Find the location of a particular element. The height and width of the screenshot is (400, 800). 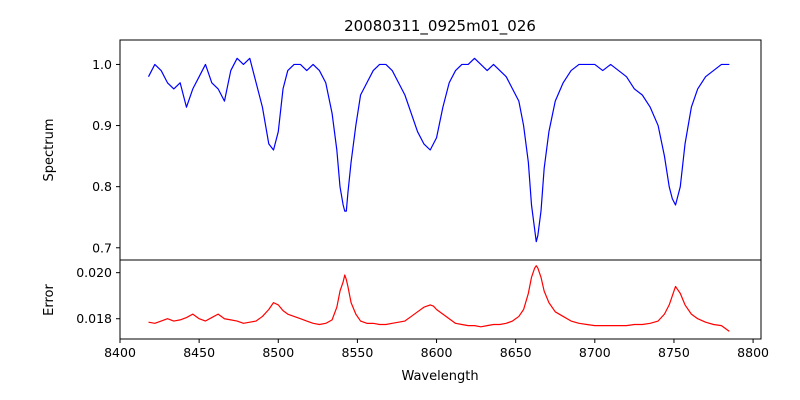

x-tick-label: 8800 is located at coordinates (753, 352).